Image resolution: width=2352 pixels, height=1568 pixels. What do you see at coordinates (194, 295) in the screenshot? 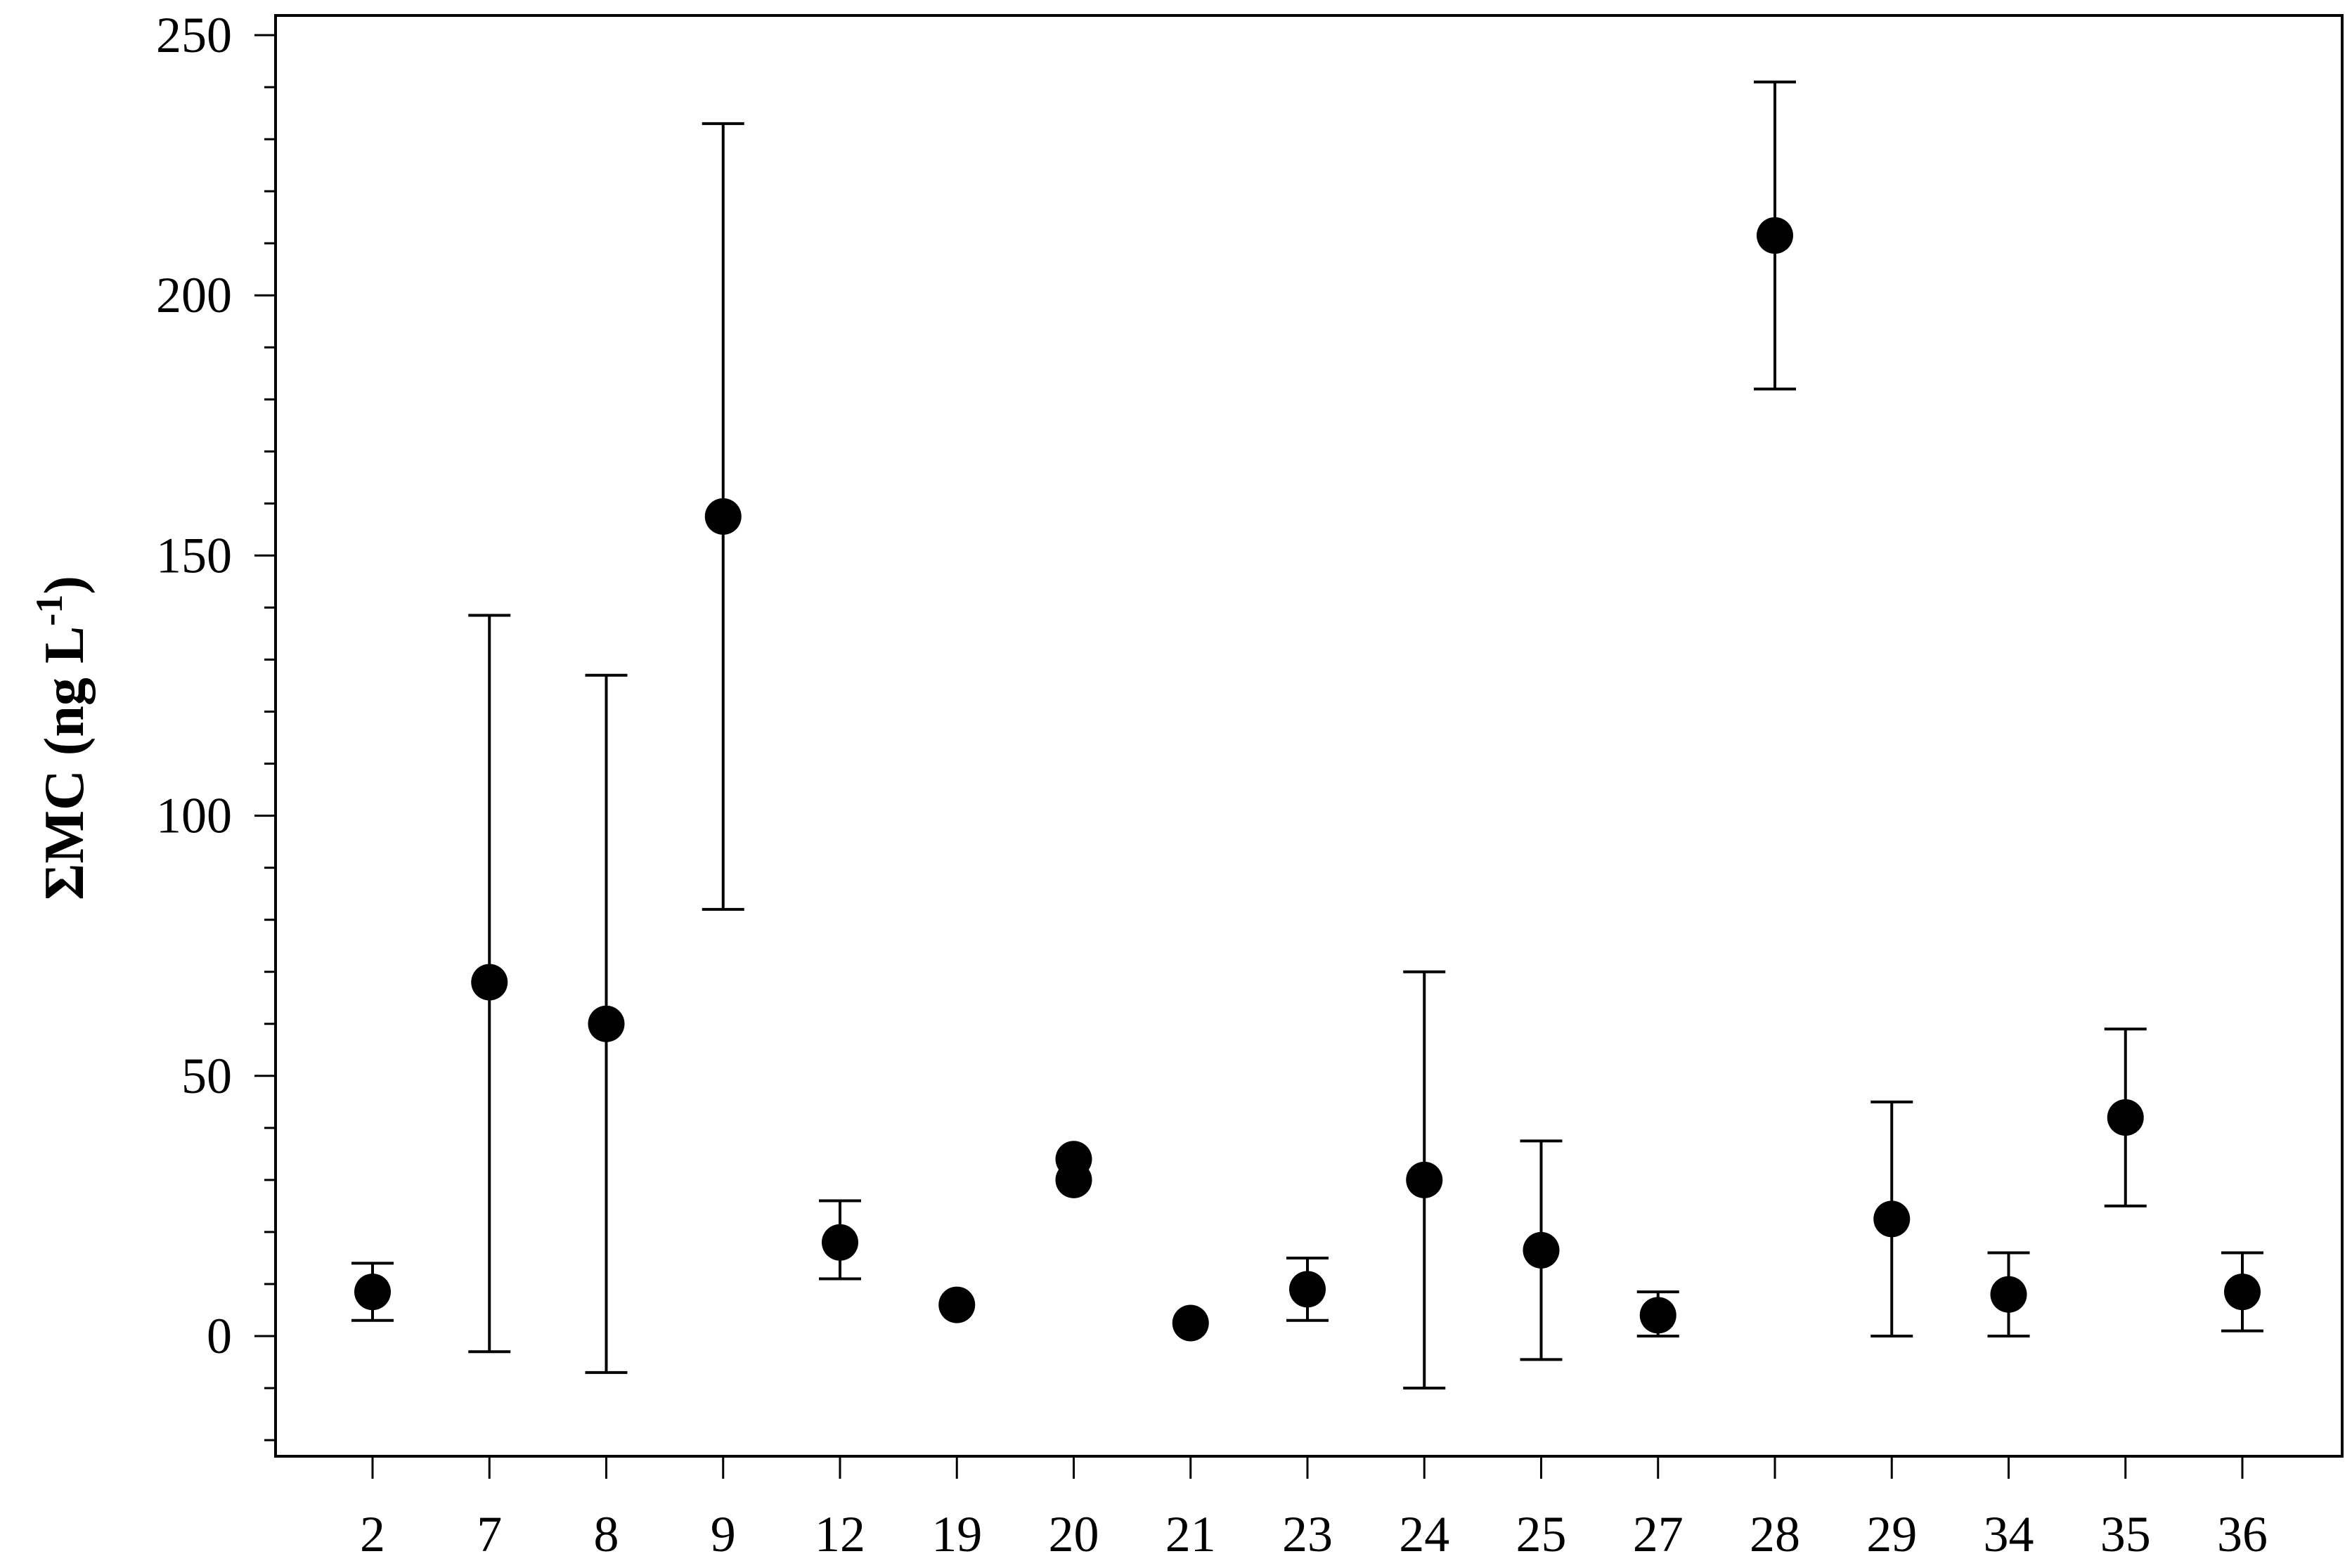
I see `y-tick-label: 200` at bounding box center [194, 295].